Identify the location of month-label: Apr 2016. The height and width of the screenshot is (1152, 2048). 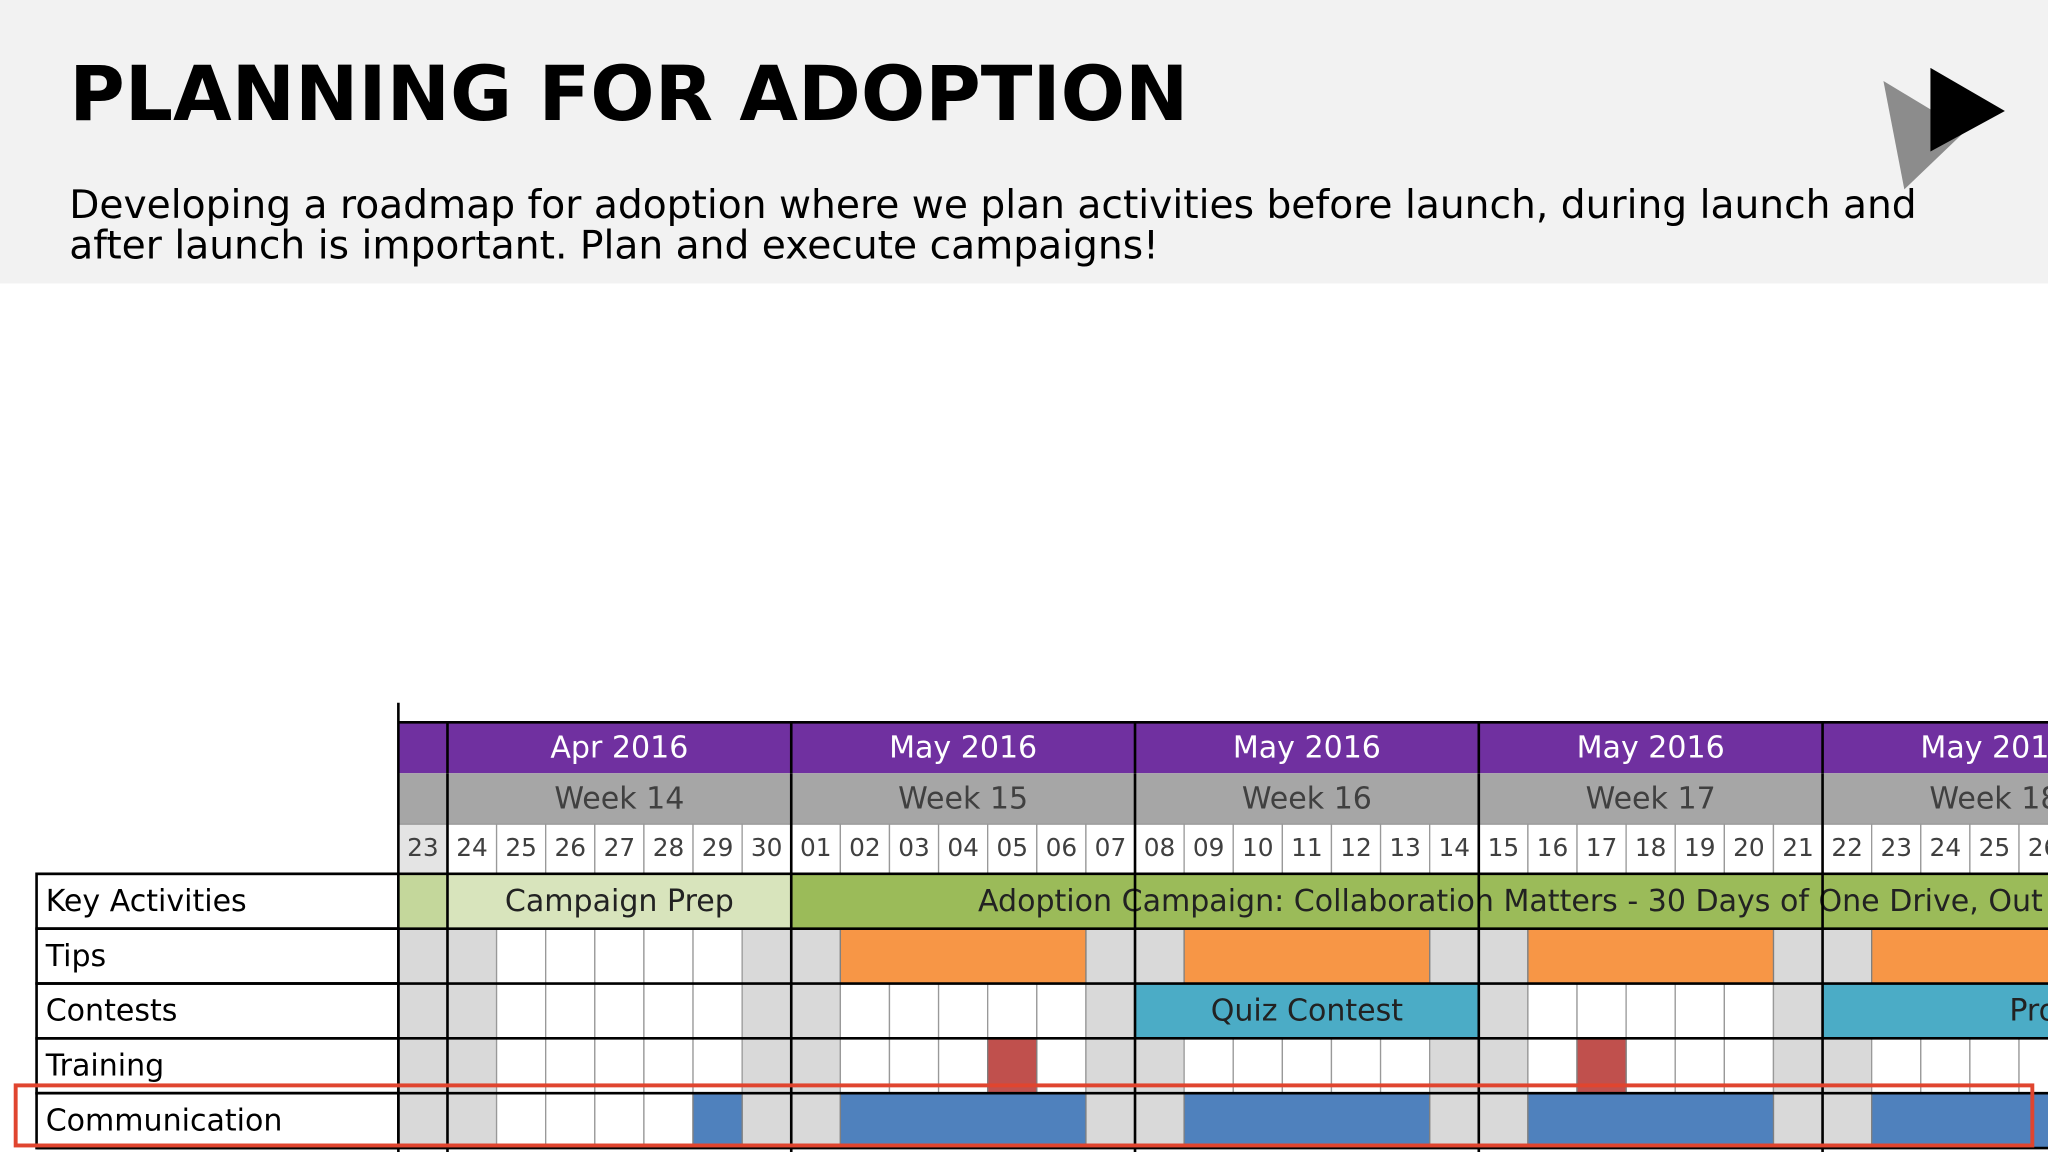
(619, 748).